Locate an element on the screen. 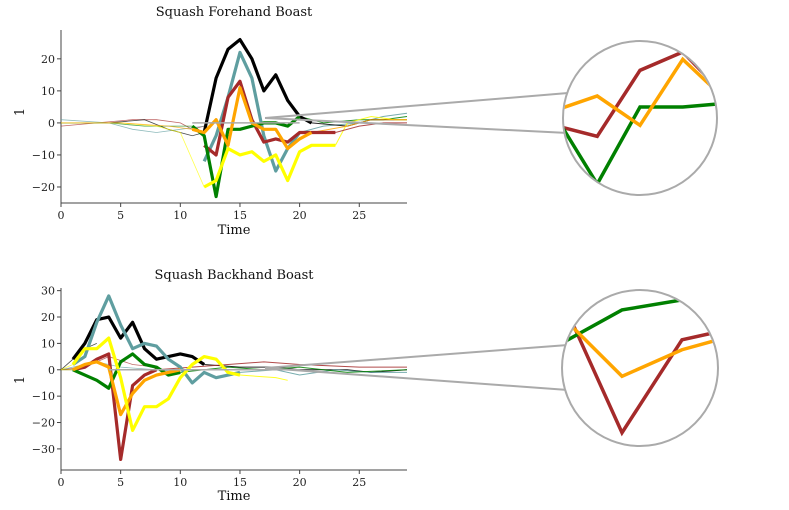  forehand-y-tick-label: −20 is located at coordinates (43, 187).